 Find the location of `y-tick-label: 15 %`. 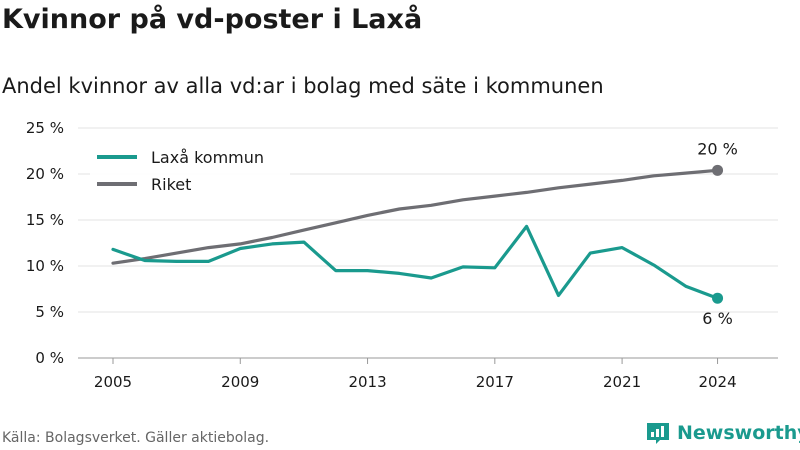

y-tick-label: 15 % is located at coordinates (45, 220).